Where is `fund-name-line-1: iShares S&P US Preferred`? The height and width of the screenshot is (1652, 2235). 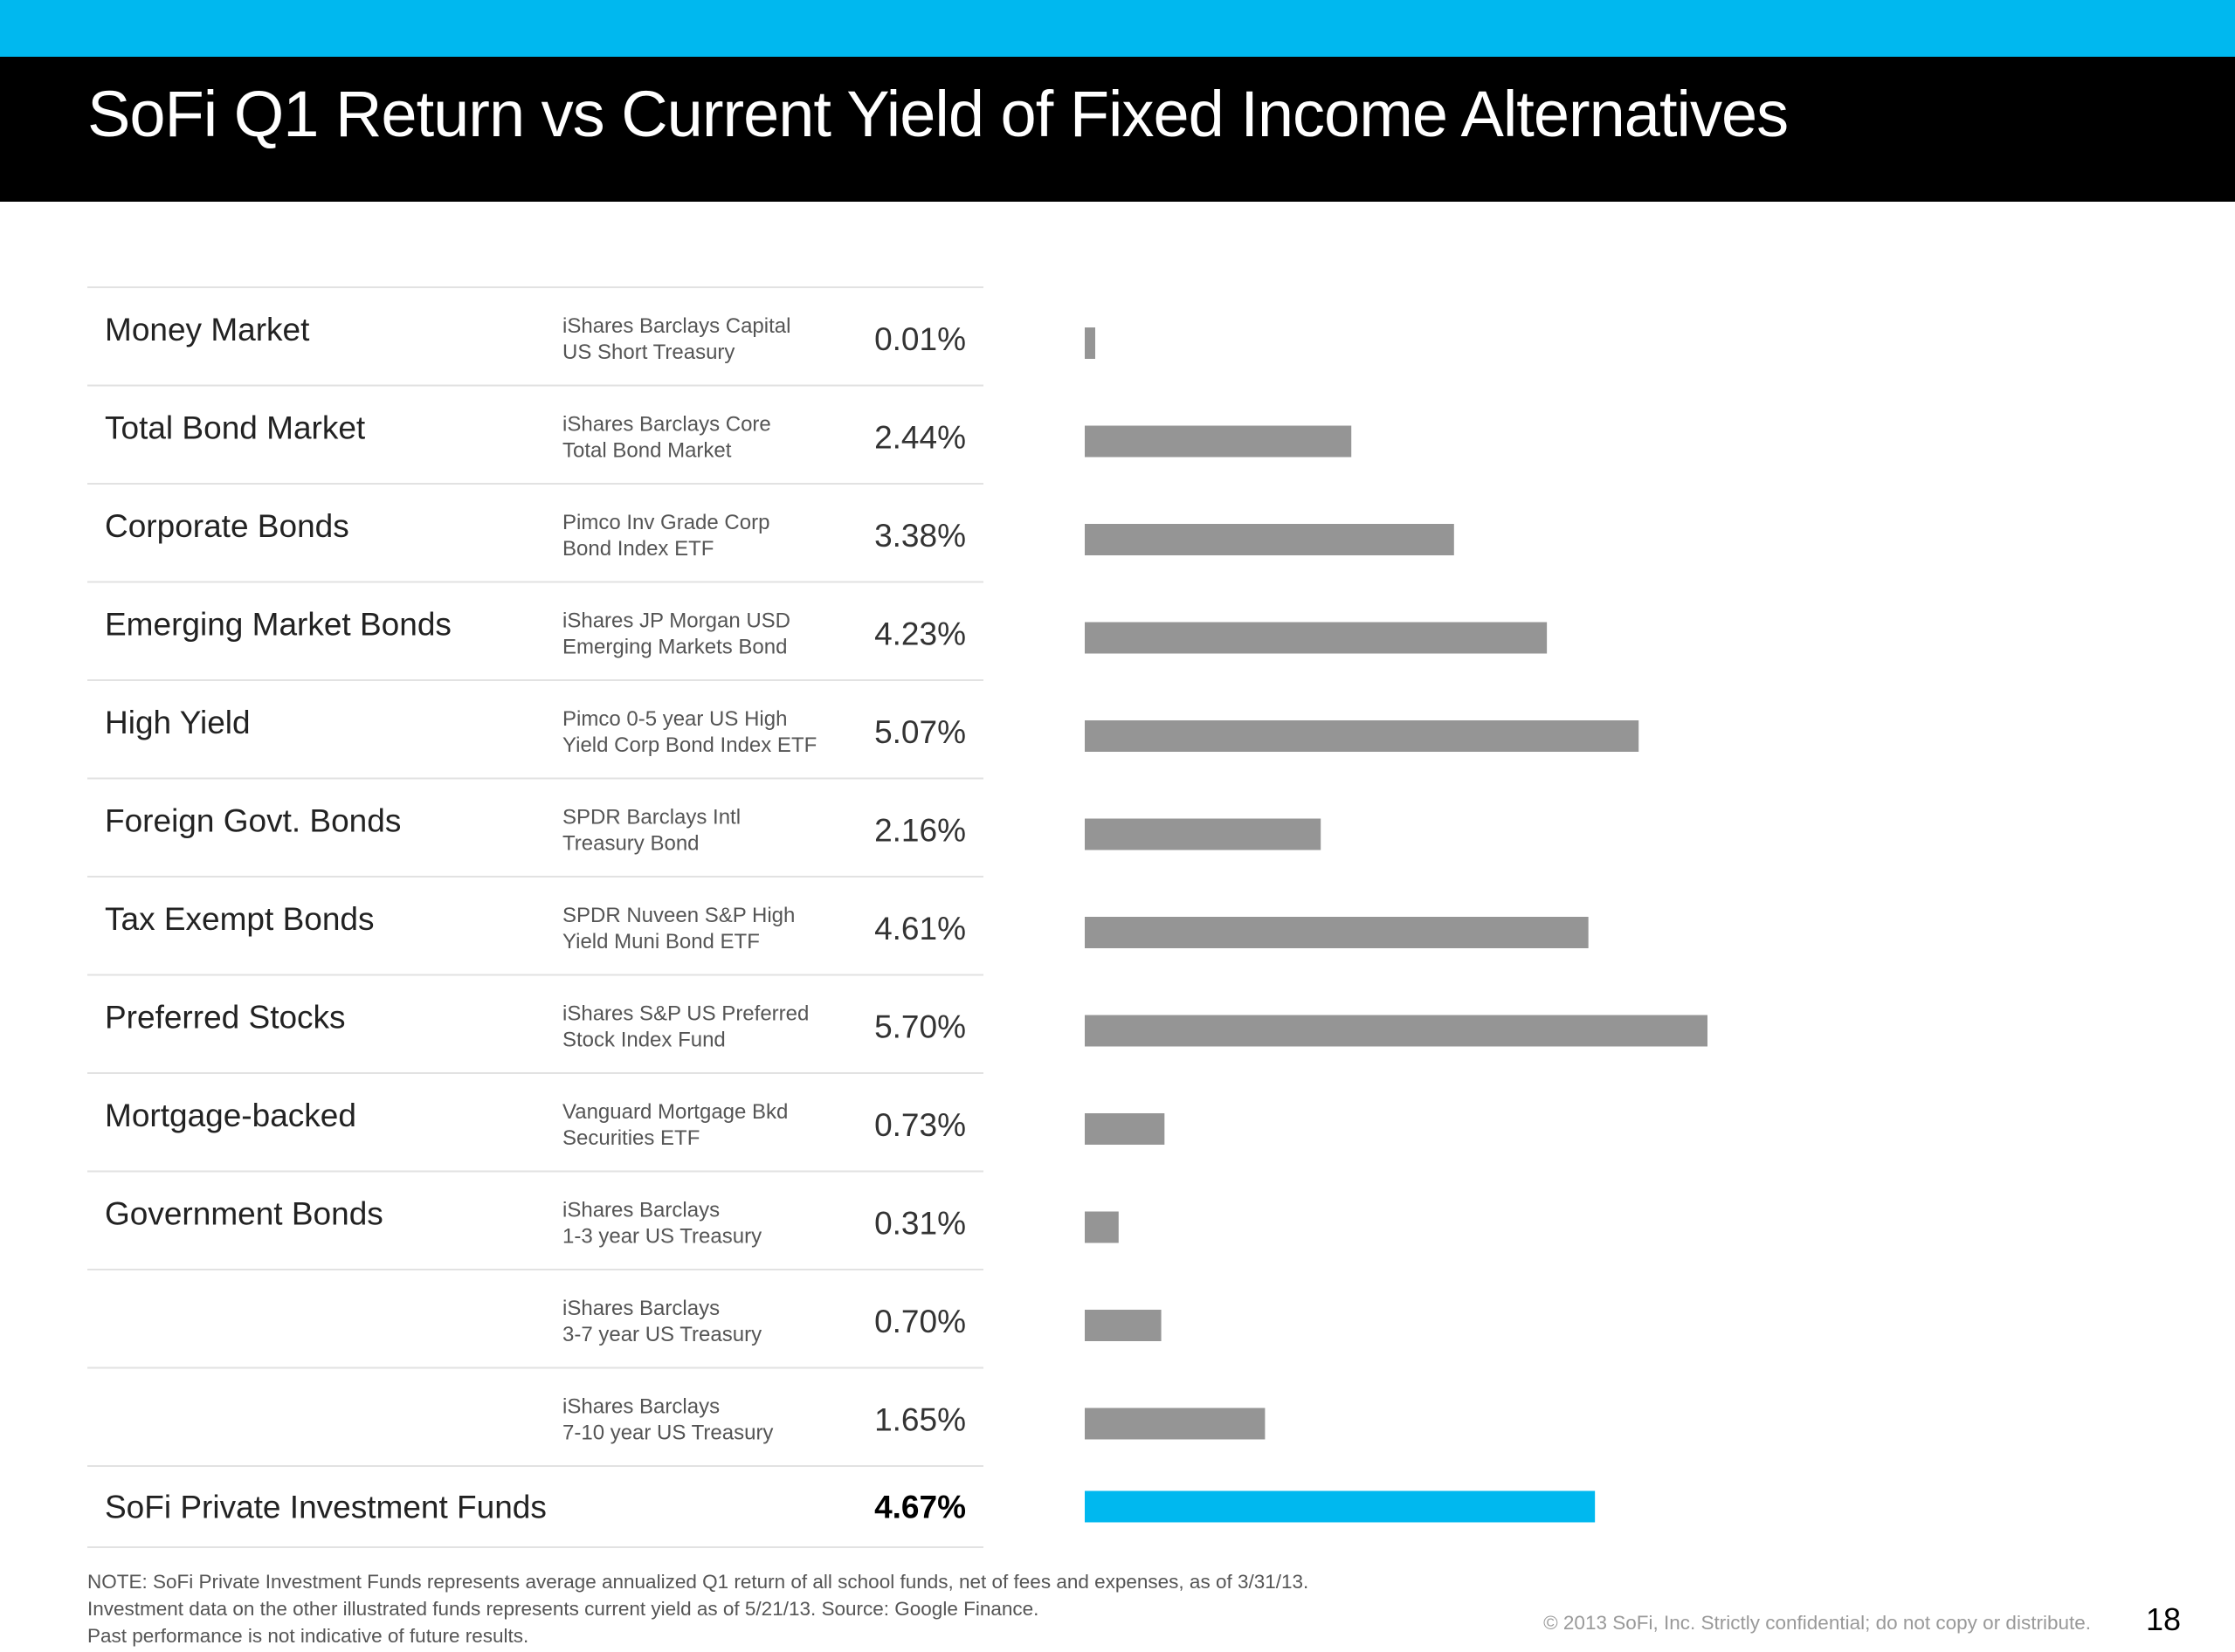
fund-name-line-1: iShares S&P US Preferred is located at coordinates (686, 1014).